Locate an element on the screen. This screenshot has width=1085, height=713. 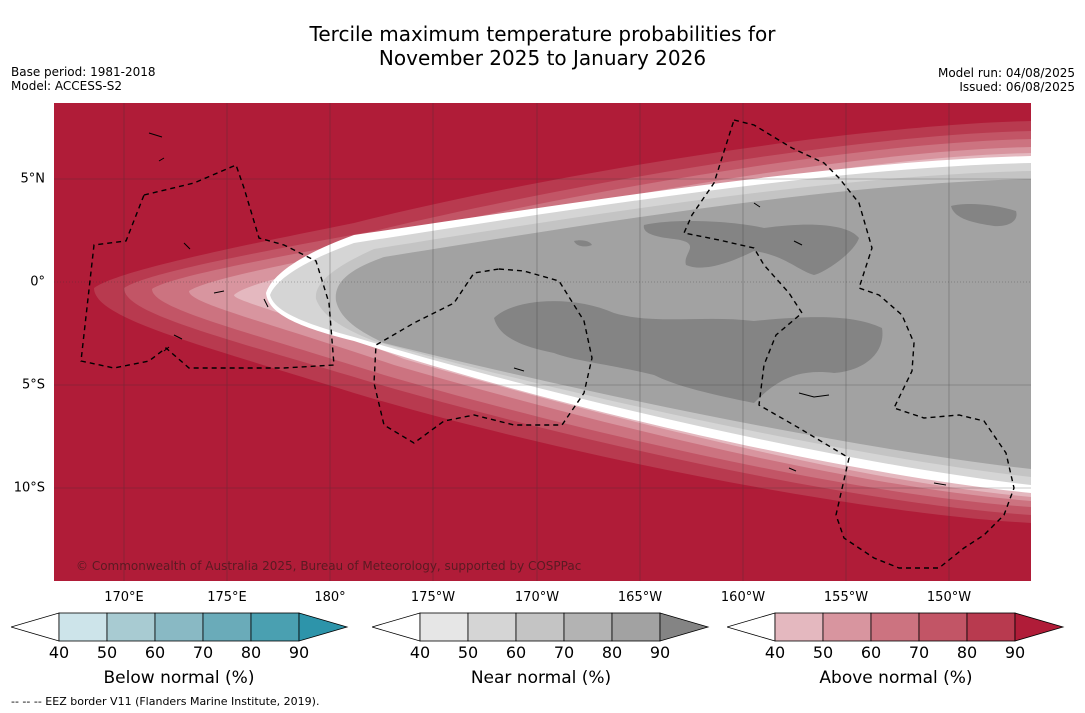
lon-label-165w: 165°W is located at coordinates (640, 597).